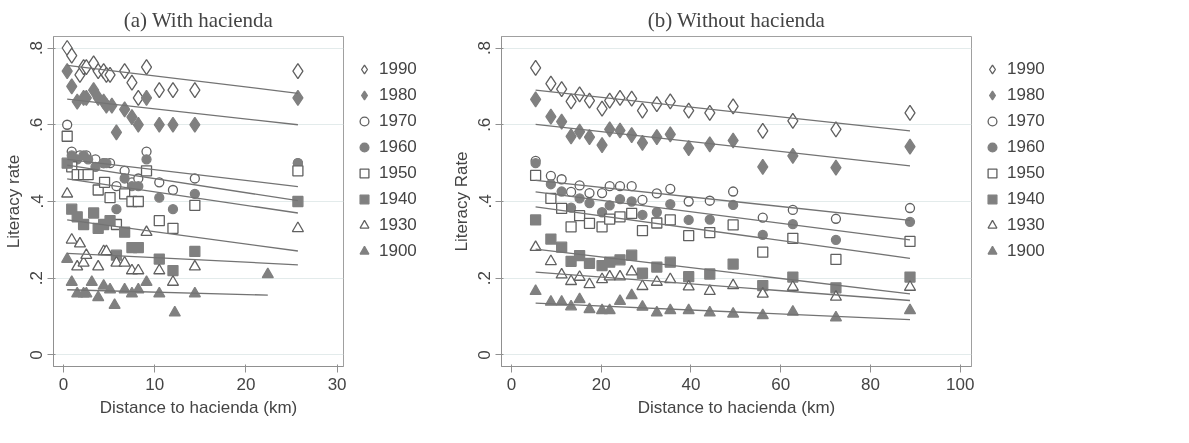 Image resolution: width=1189 pixels, height=443 pixels. Describe the element at coordinates (398, 121) in the screenshot. I see `legend-label: 1970` at that location.